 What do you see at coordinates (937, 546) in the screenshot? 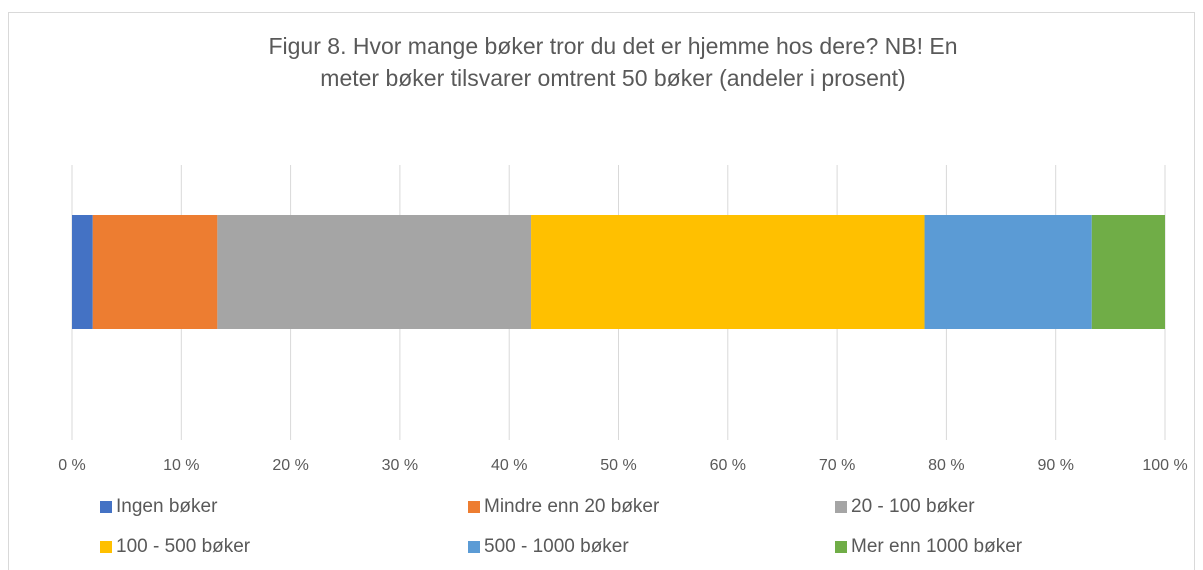
I see `legend-label: Mer enn 1000 bøker` at bounding box center [937, 546].